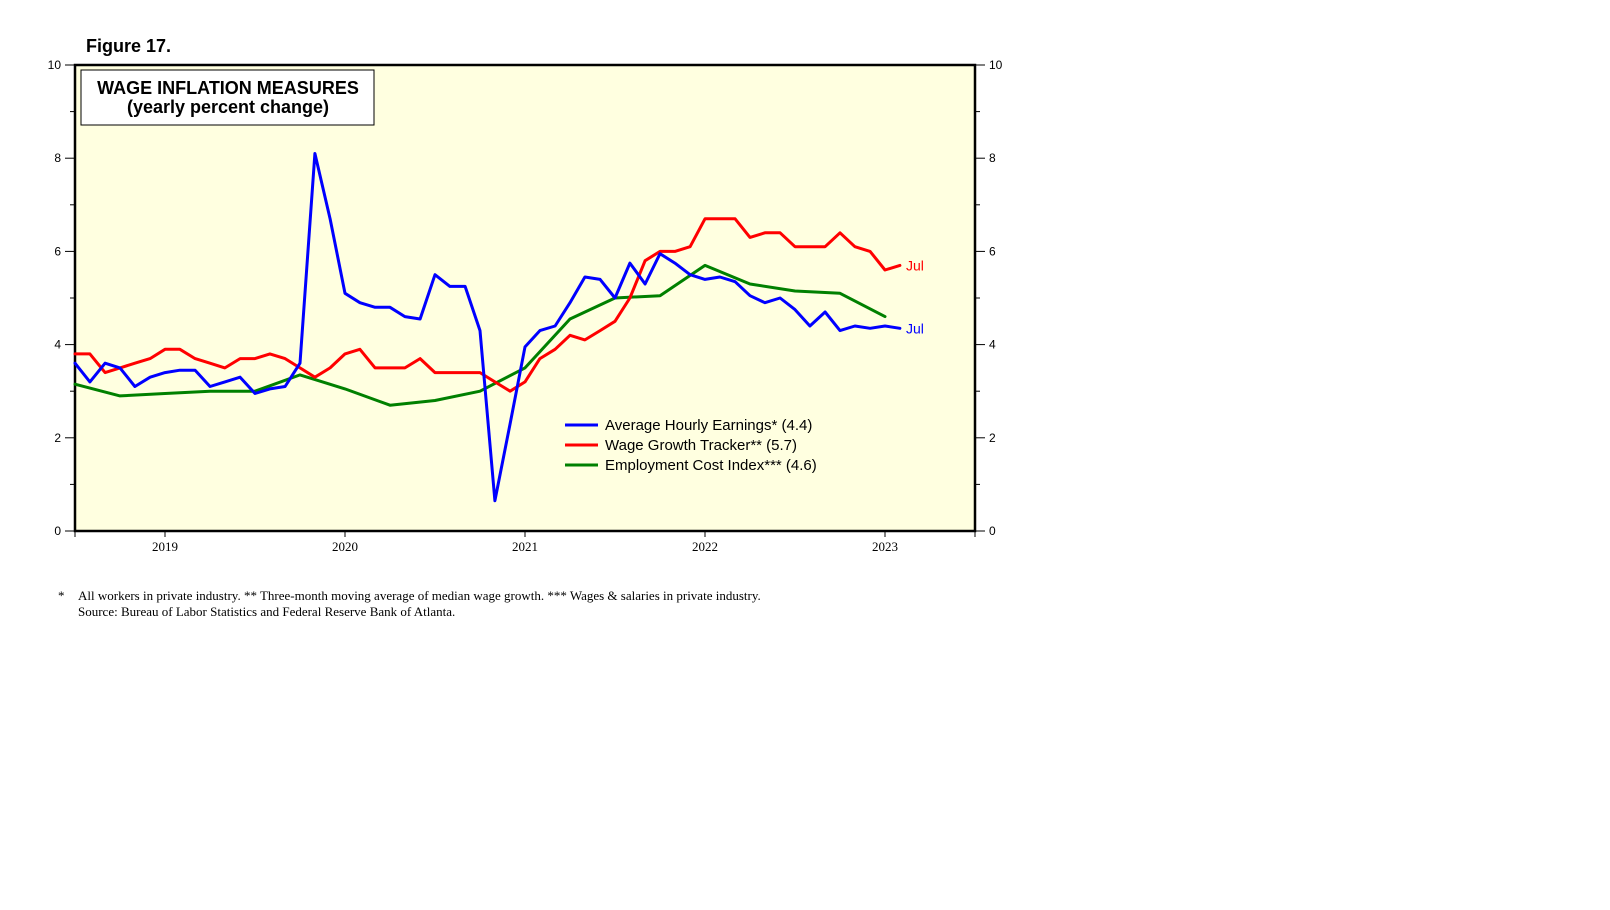 The width and height of the screenshot is (1610, 910). I want to click on y-tick-label-left: 10, so click(55, 65).